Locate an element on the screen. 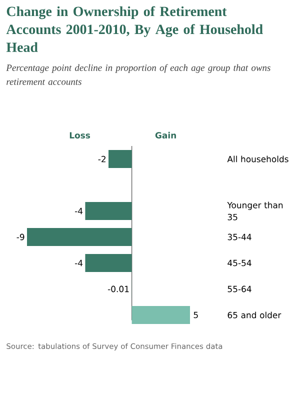 Image resolution: width=297 pixels, height=408 pixels. y-tick-label: 55-64 is located at coordinates (240, 289).